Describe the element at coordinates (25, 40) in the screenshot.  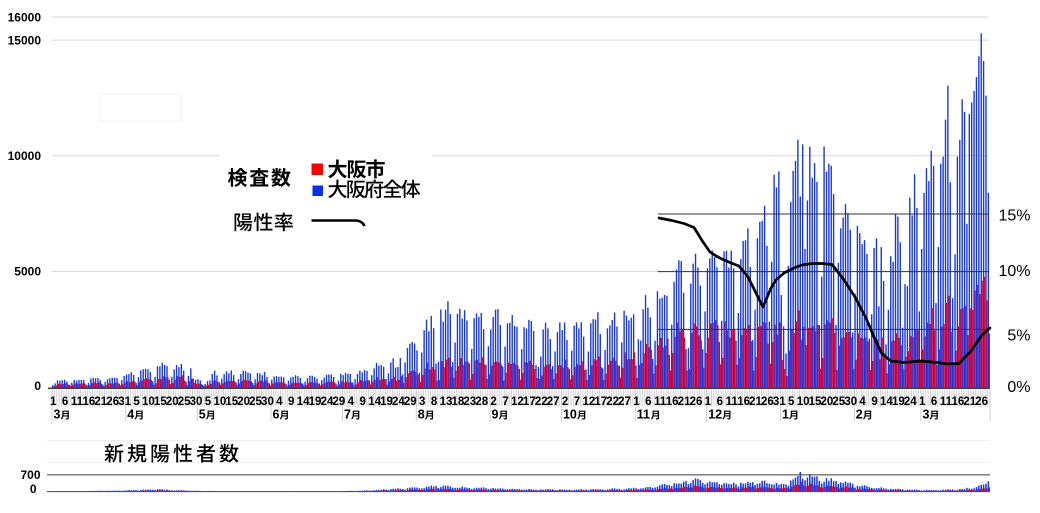
I see `svg-text: 15000` at that location.